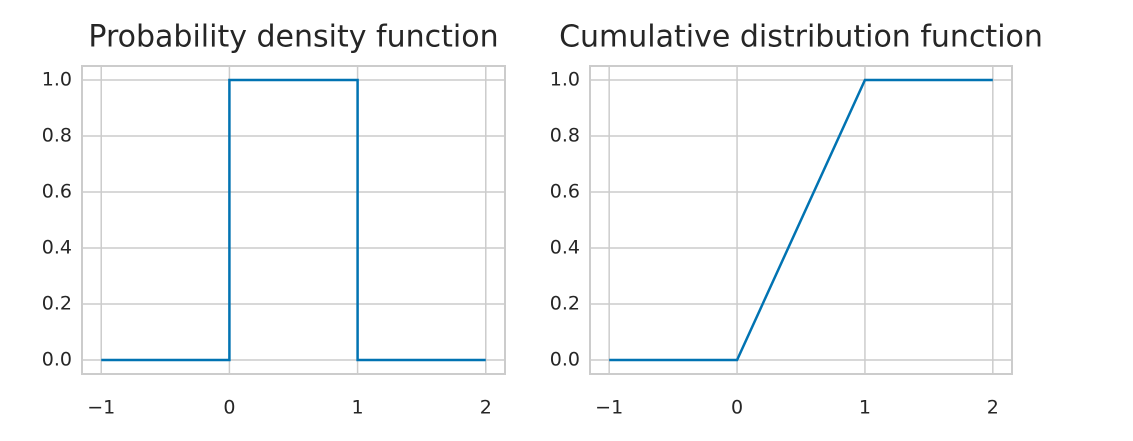  What do you see at coordinates (801, 37) in the screenshot?
I see `chart-title: Cumulative distribution function` at bounding box center [801, 37].